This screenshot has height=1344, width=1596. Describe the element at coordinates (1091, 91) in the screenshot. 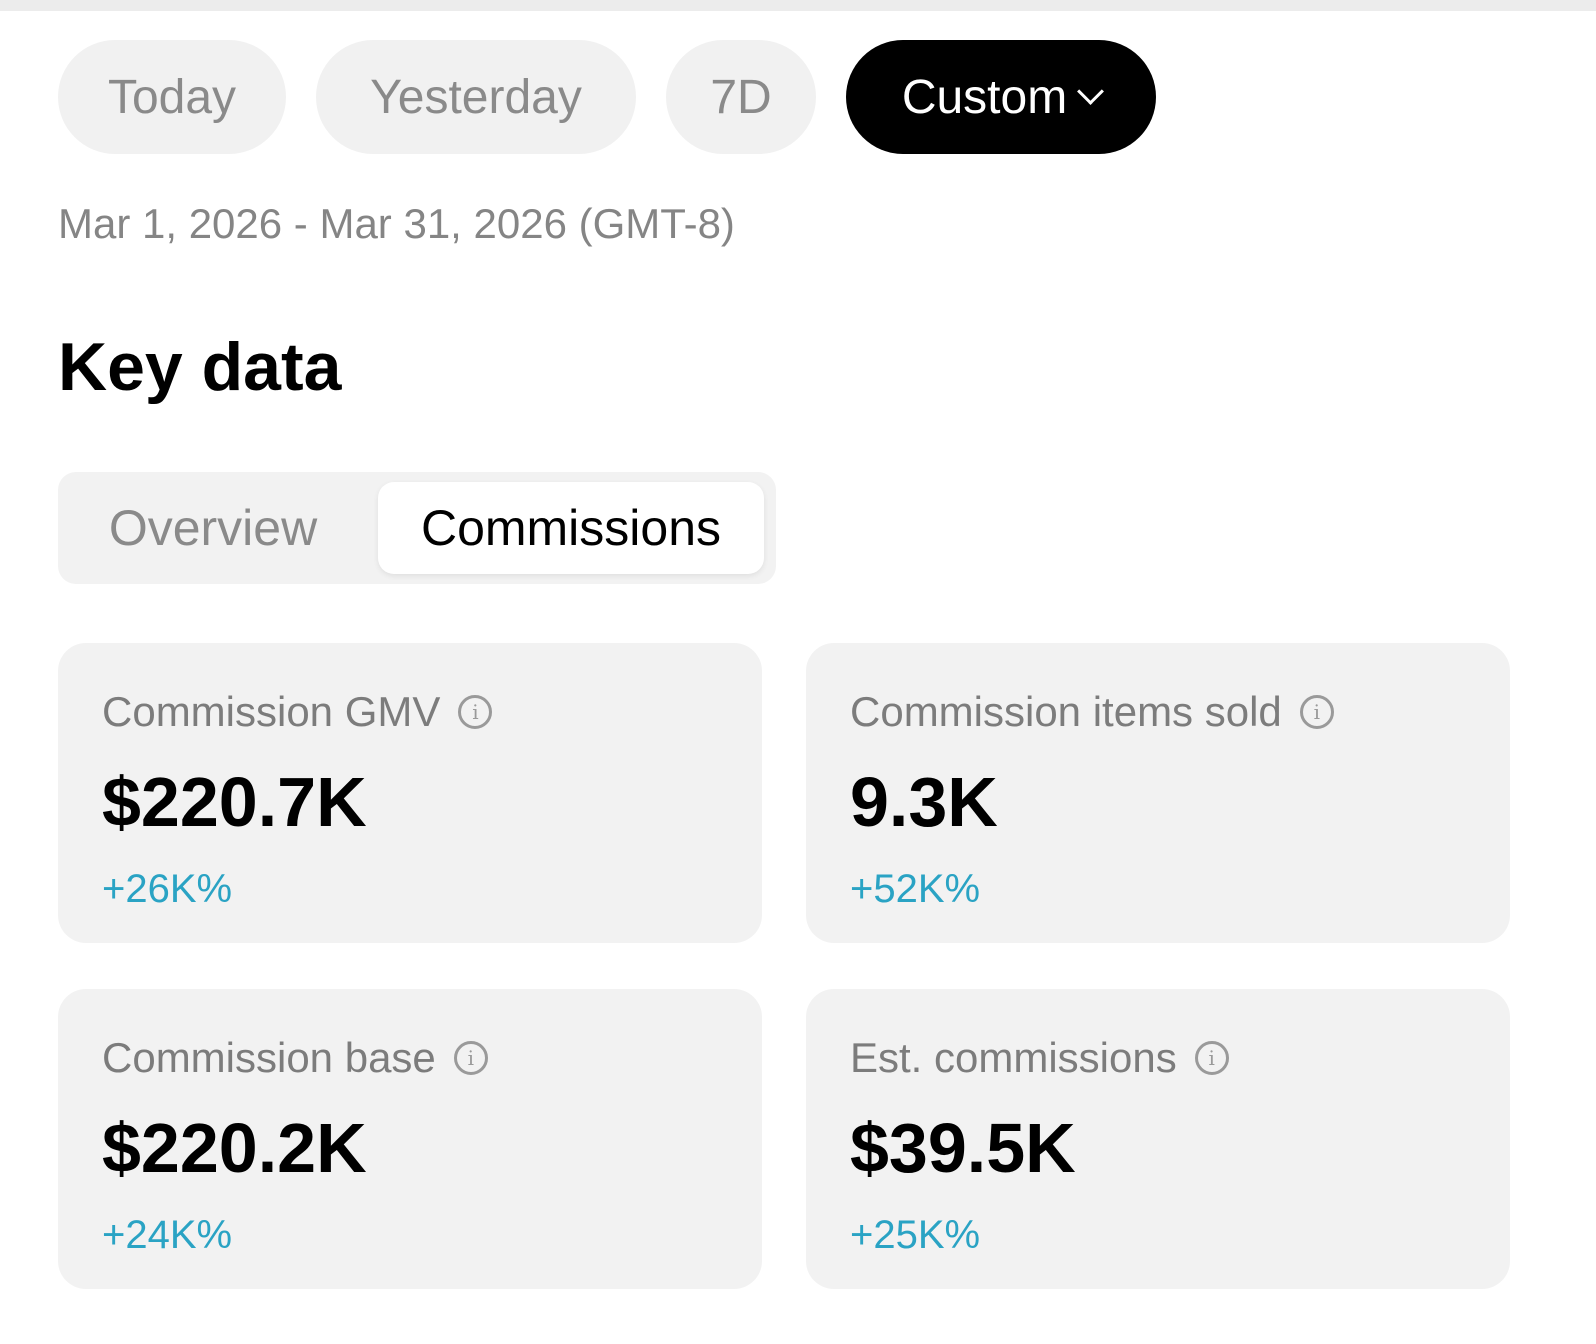

I see `chevron-down-icon` at that location.